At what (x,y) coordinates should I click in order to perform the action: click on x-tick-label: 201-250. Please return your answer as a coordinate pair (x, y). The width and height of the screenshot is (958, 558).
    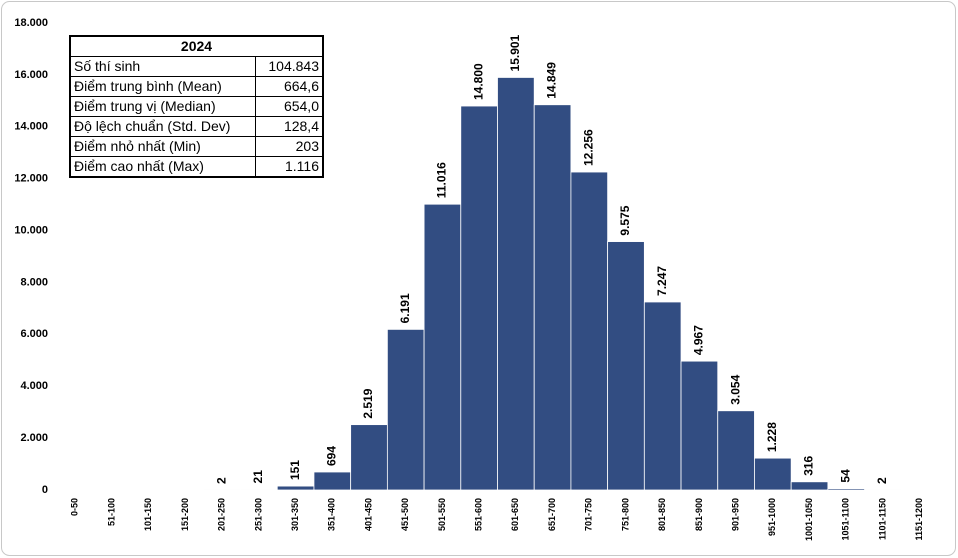
    Looking at the image, I should click on (222, 514).